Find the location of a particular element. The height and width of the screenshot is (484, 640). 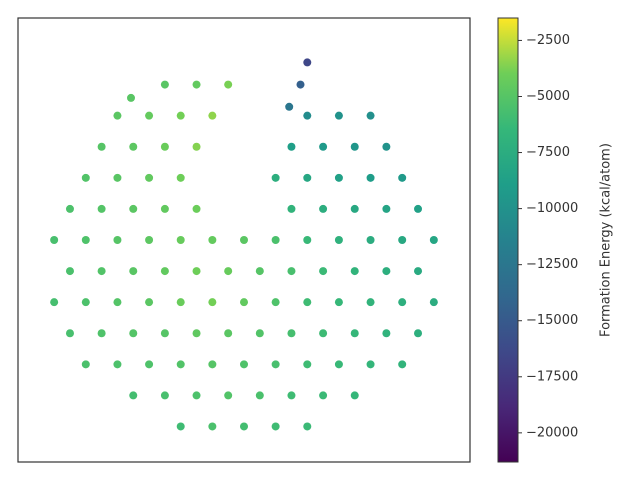

colorbar-tick-label: −5000 is located at coordinates (548, 96).